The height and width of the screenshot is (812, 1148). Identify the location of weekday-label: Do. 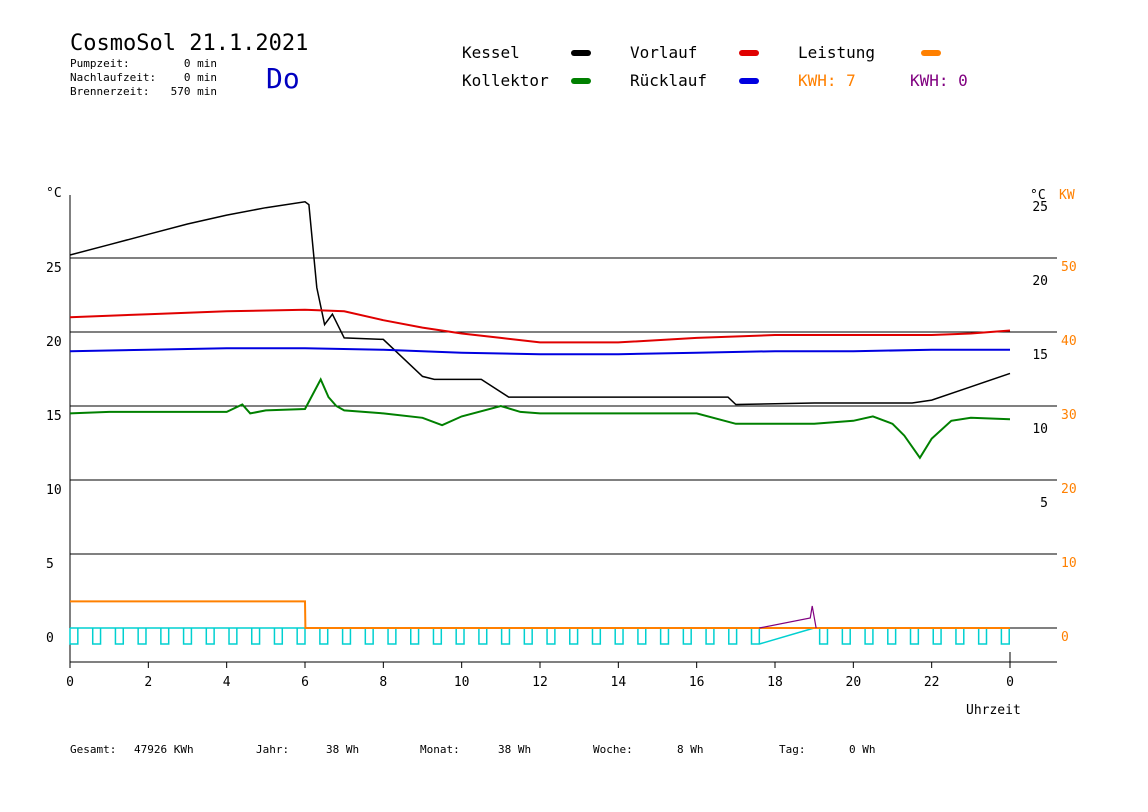
(283, 78).